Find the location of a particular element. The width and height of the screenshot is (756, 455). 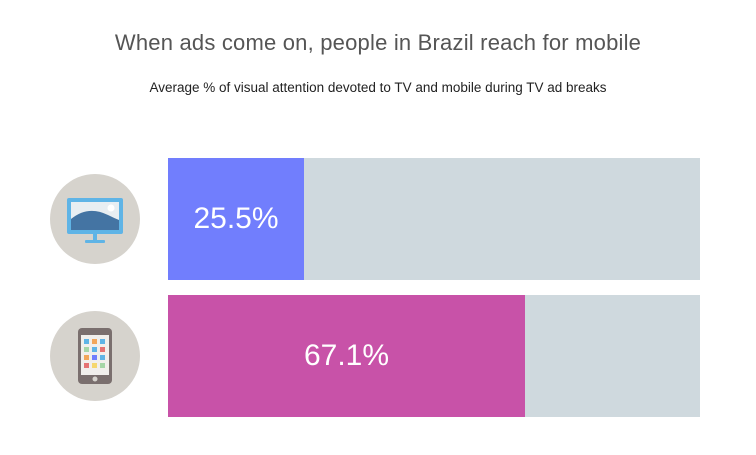

tv-icon-badge is located at coordinates (95, 219).